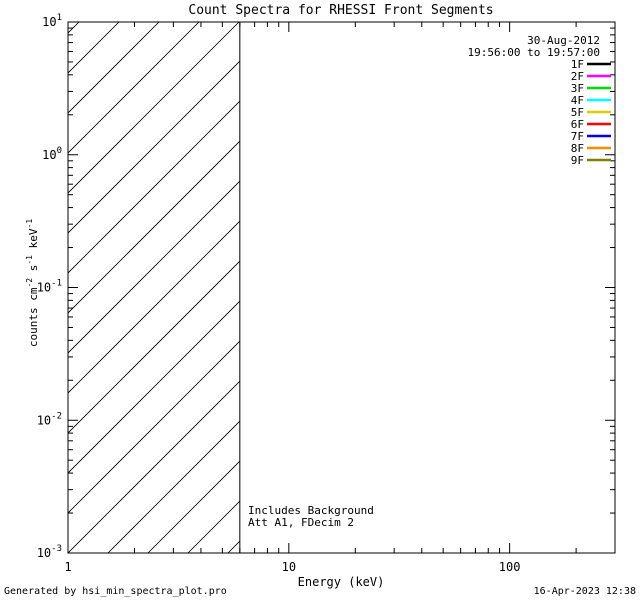 The width and height of the screenshot is (640, 600). I want to click on y-axis-label: counts cm-2 s-1 keV-1, so click(32, 283).